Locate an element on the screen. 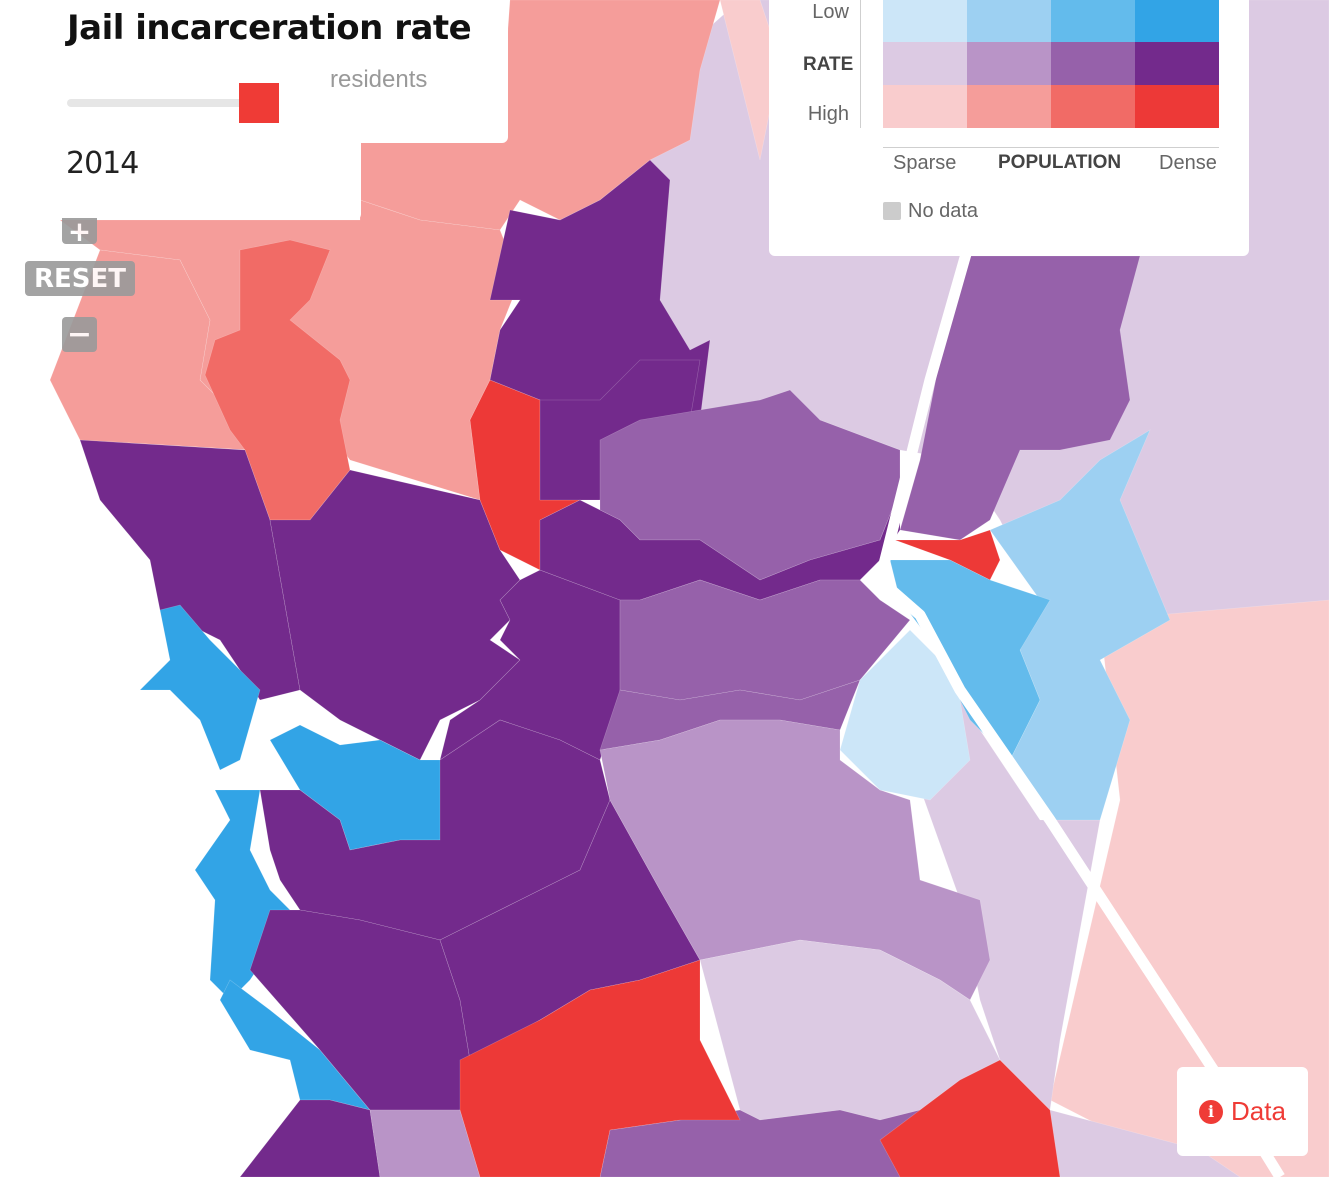 This screenshot has width=1329, height=1177. legend-rate-axis is located at coordinates (860, 64).